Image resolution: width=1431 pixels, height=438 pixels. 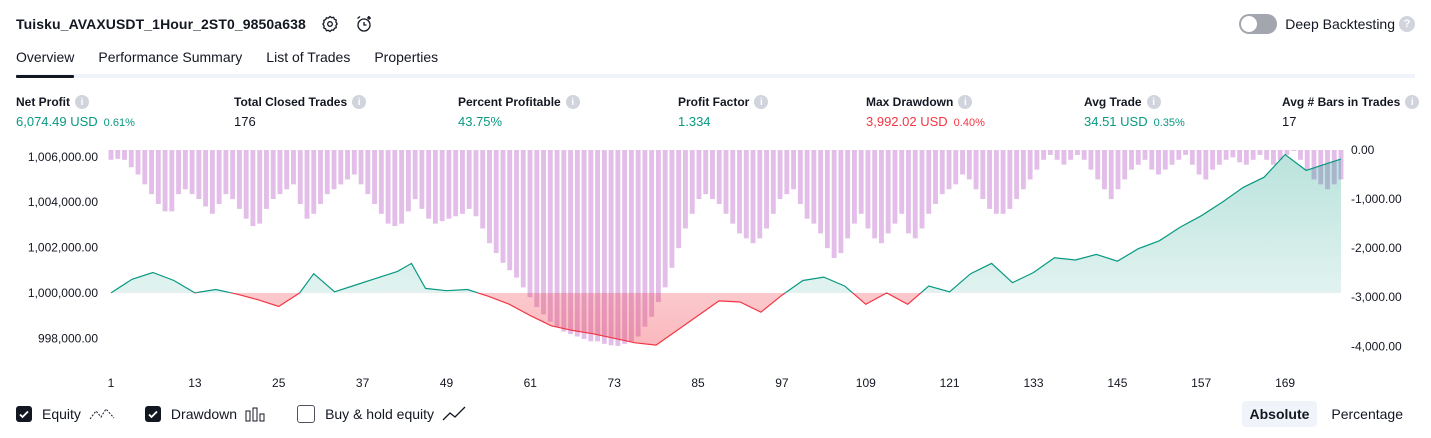 I want to click on deep-backtesting-toggle, so click(x=1258, y=24).